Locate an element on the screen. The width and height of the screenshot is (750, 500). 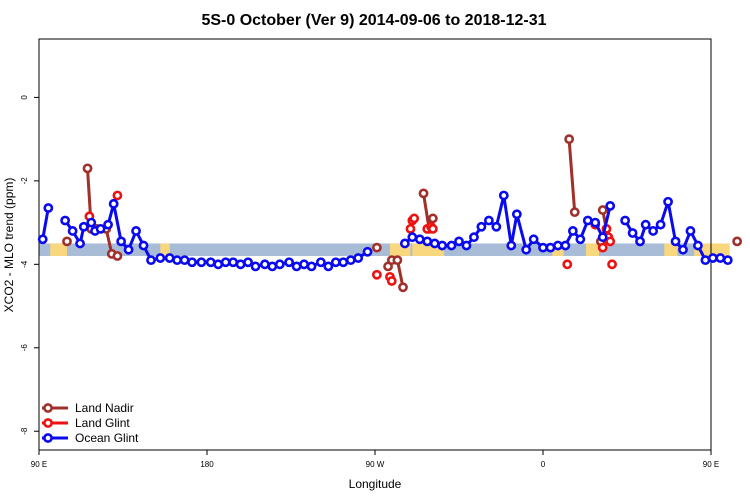
x-tick-label: 90 W is located at coordinates (375, 464).